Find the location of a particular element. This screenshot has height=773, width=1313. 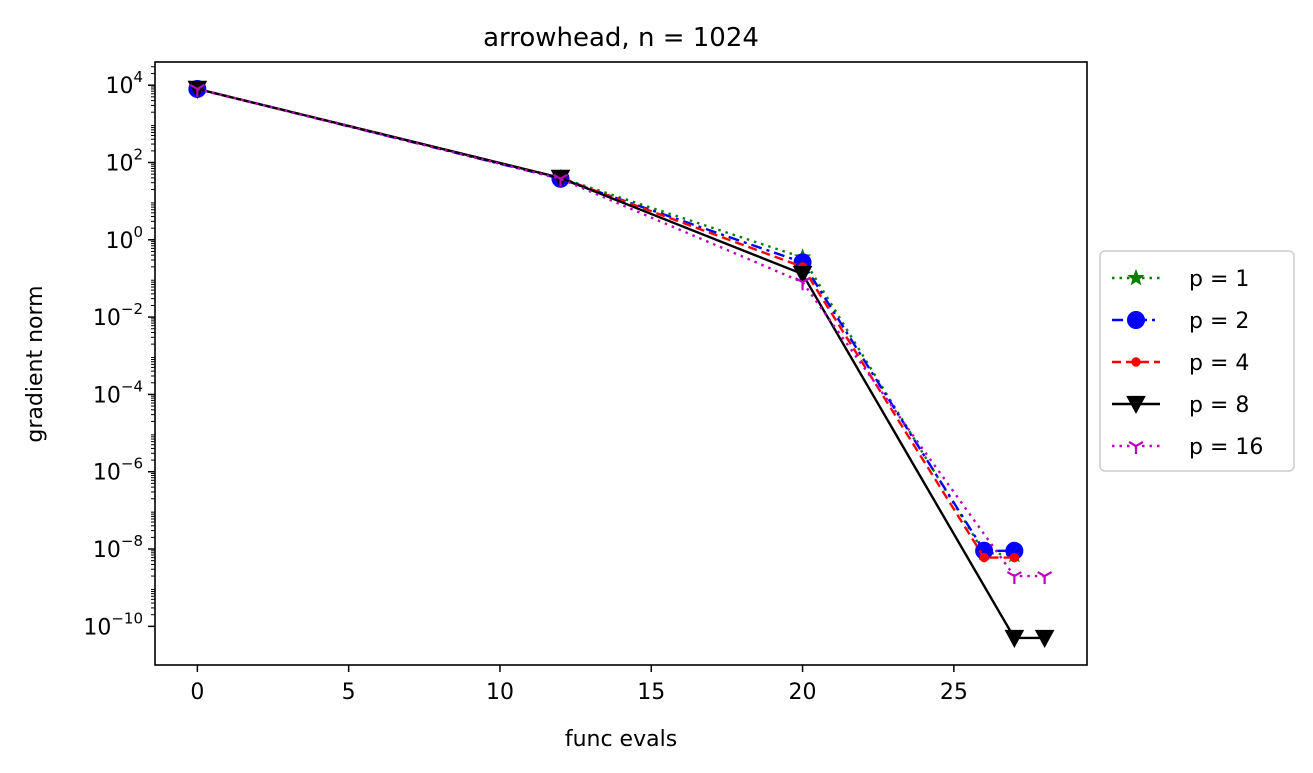

legend-item: p = 1 is located at coordinates (1180, 279).